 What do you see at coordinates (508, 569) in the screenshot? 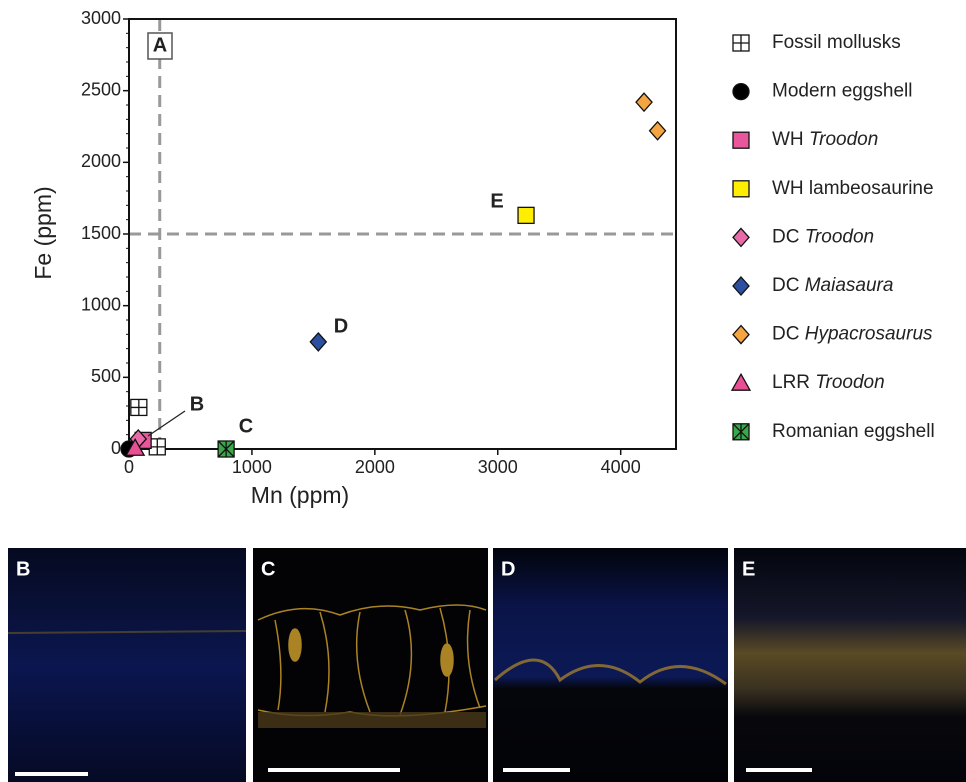
I see `panel-label: D` at bounding box center [508, 569].